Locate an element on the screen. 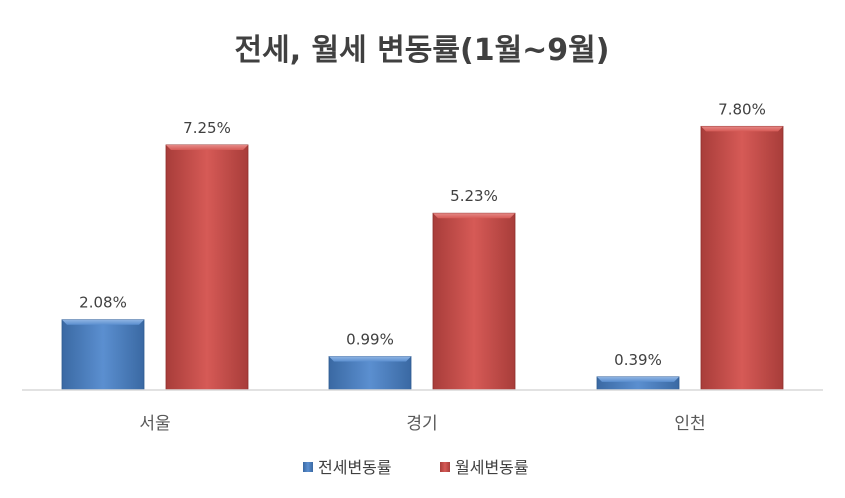 This screenshot has width=845, height=498. legend: 전세변동률 월세변동률 is located at coordinates (416, 467).